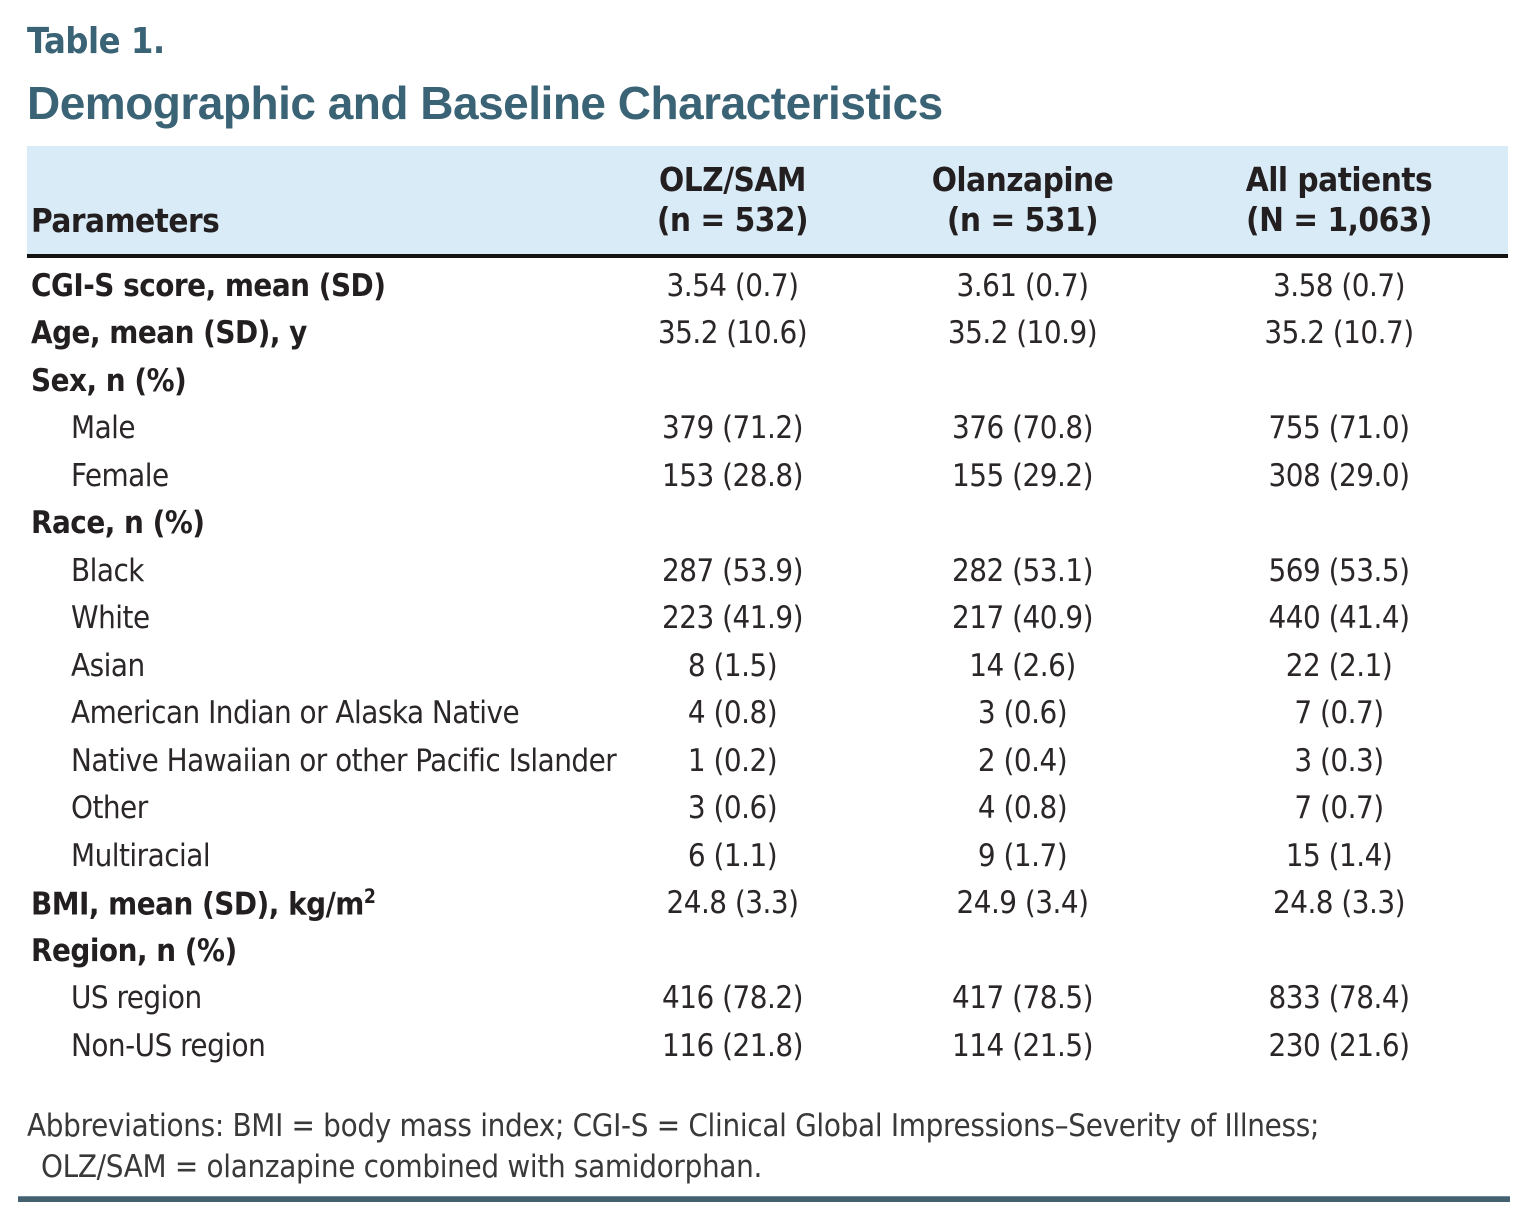 The height and width of the screenshot is (1227, 1536). I want to click on table-row: Other 3 (0.6) 4 (0.8) 7 (0.7), so click(767, 809).